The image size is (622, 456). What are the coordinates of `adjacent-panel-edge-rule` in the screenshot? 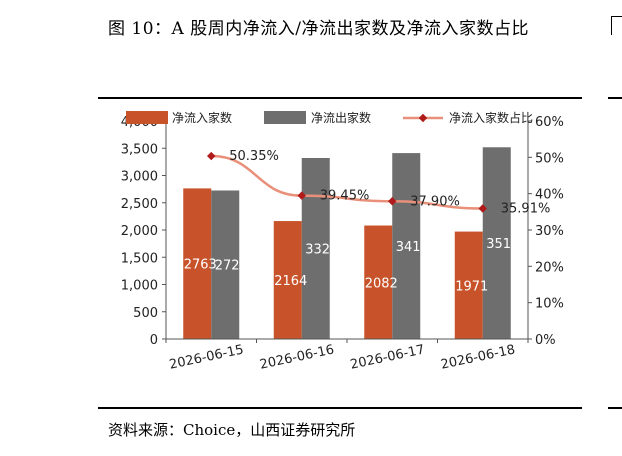 It's located at (615, 98).